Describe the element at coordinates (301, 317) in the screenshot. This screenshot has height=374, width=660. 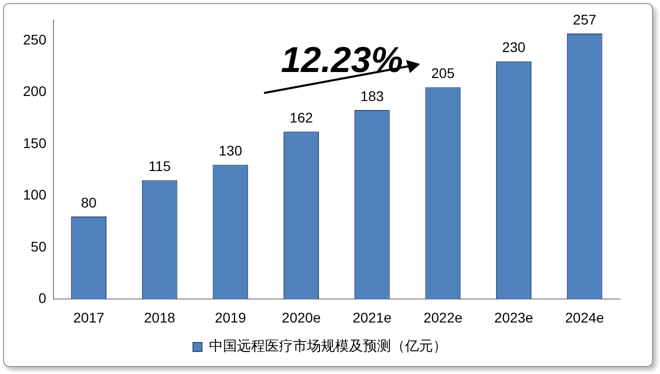
I see `x-tick-label: 2020e` at that location.